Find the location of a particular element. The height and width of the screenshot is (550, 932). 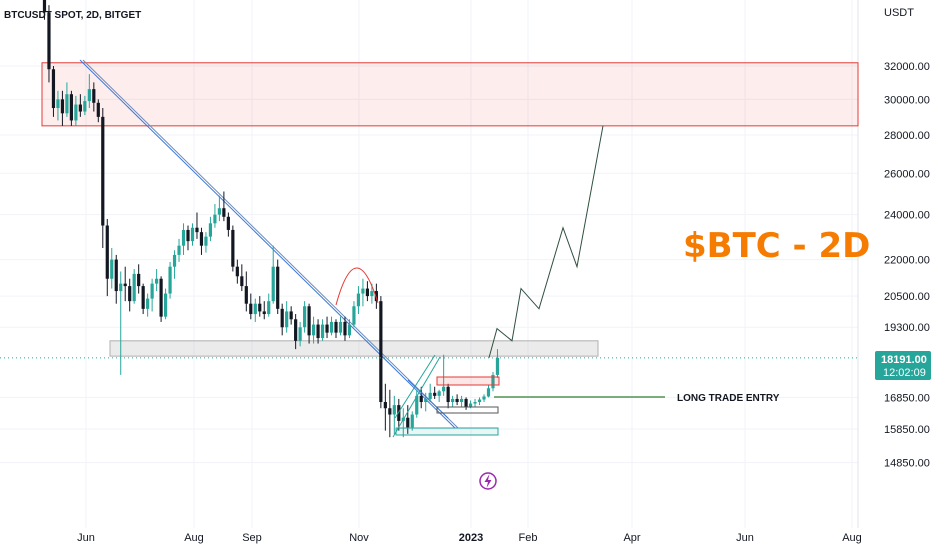

y-tick-label: 32000.00 is located at coordinates (907, 67).